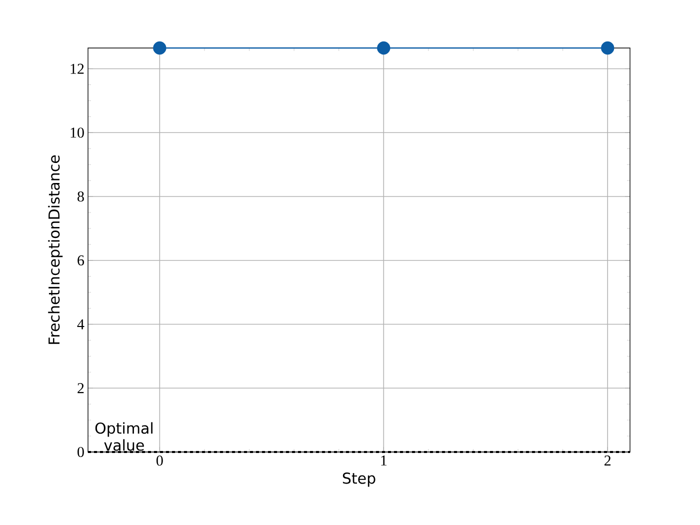  What do you see at coordinates (383, 461) in the screenshot?
I see `x-tick-label: 1` at bounding box center [383, 461].